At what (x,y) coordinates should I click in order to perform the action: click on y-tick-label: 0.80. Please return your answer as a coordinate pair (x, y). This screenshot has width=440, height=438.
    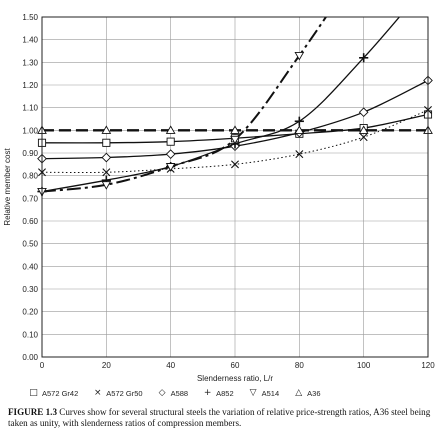
    Looking at the image, I should click on (30, 176).